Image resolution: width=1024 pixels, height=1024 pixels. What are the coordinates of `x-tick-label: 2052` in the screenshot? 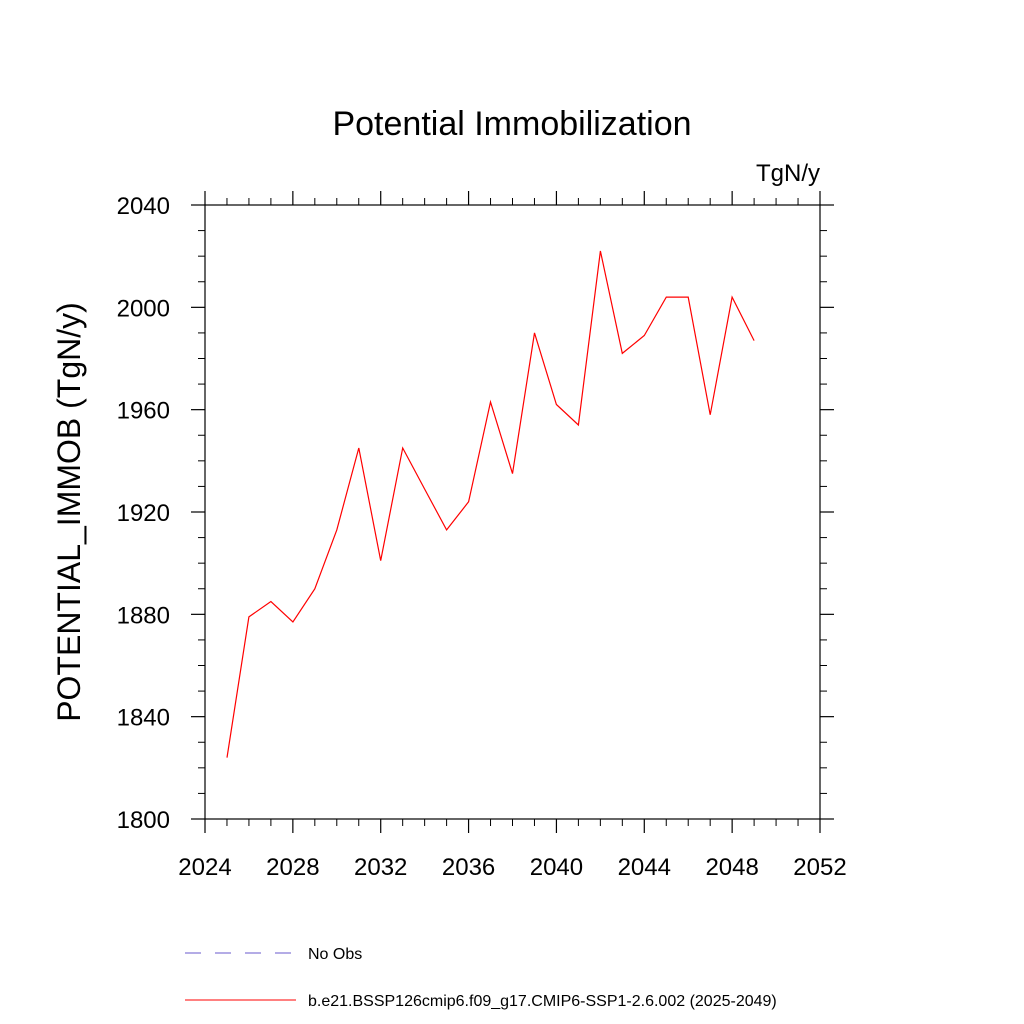 It's located at (819, 867).